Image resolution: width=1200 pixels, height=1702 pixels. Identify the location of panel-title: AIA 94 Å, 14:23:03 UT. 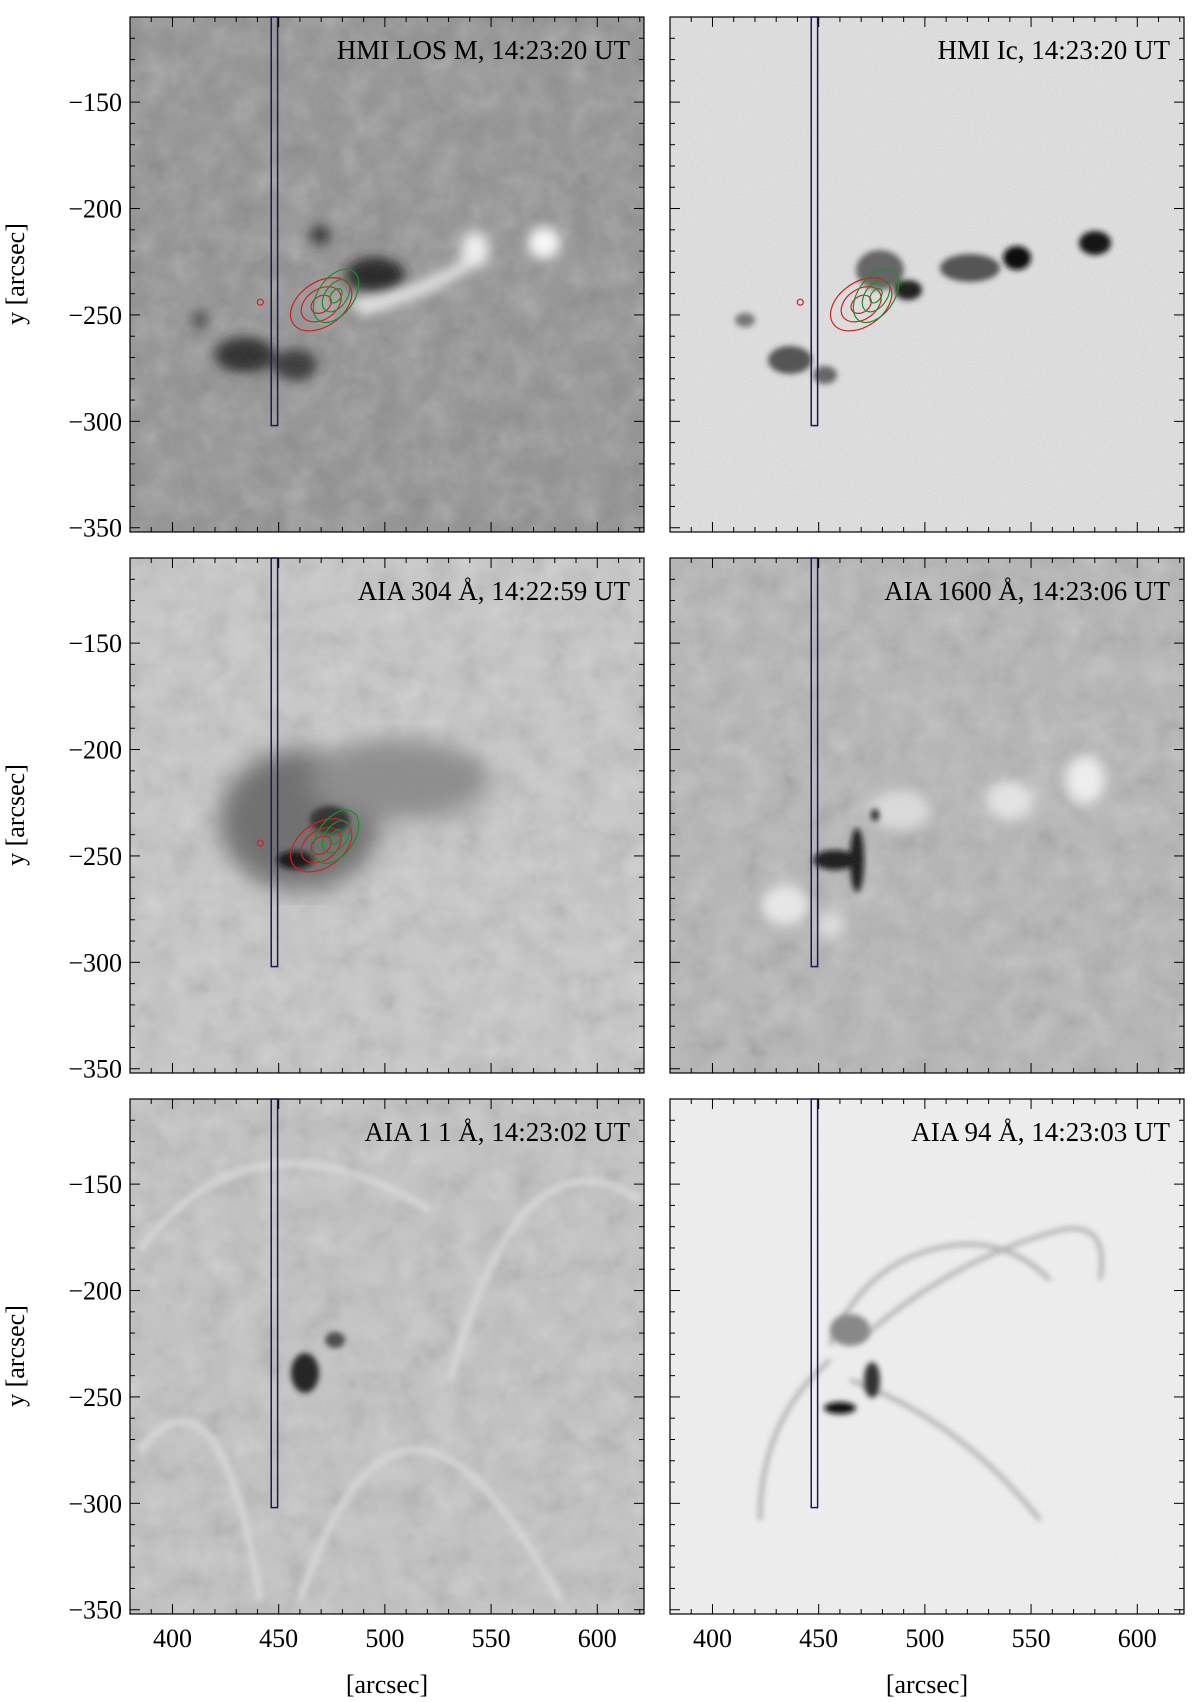
(1040, 1132).